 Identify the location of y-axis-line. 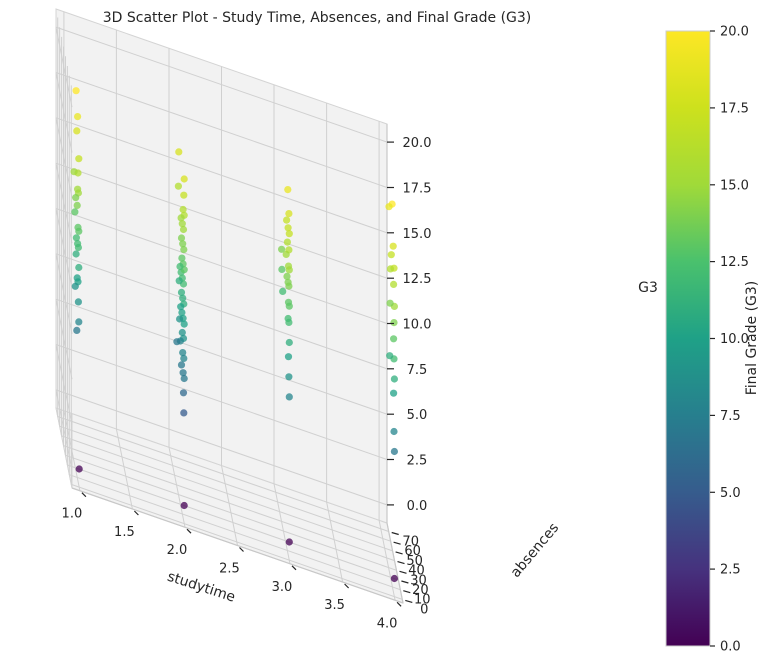
(395, 563).